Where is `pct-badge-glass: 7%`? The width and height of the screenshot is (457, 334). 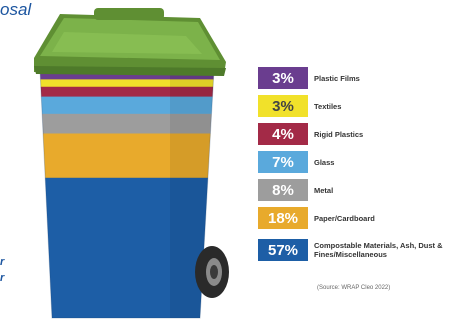
pct-badge-glass: 7% is located at coordinates (283, 162).